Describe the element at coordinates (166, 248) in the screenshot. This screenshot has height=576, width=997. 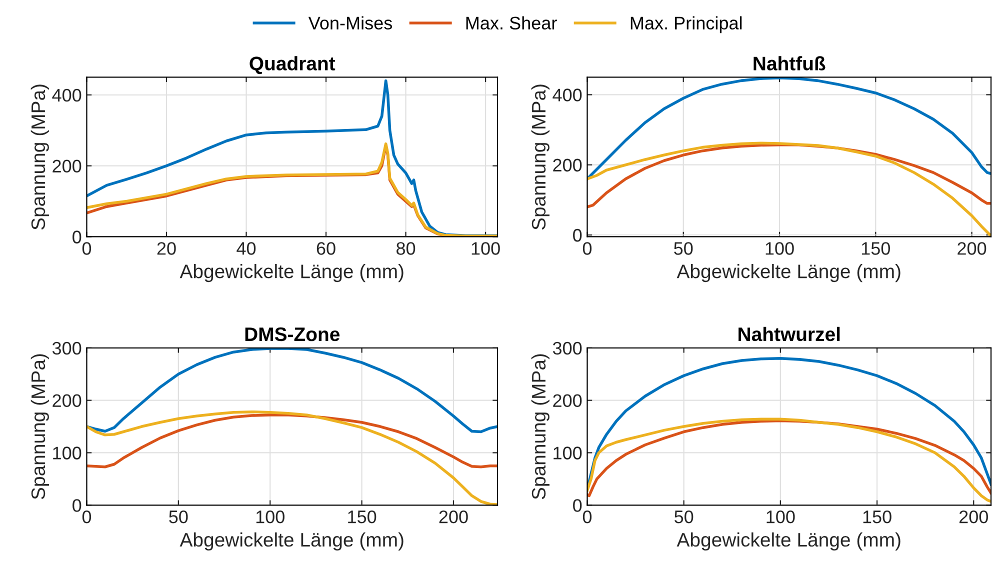
I see `x-tick-label: 20` at that location.